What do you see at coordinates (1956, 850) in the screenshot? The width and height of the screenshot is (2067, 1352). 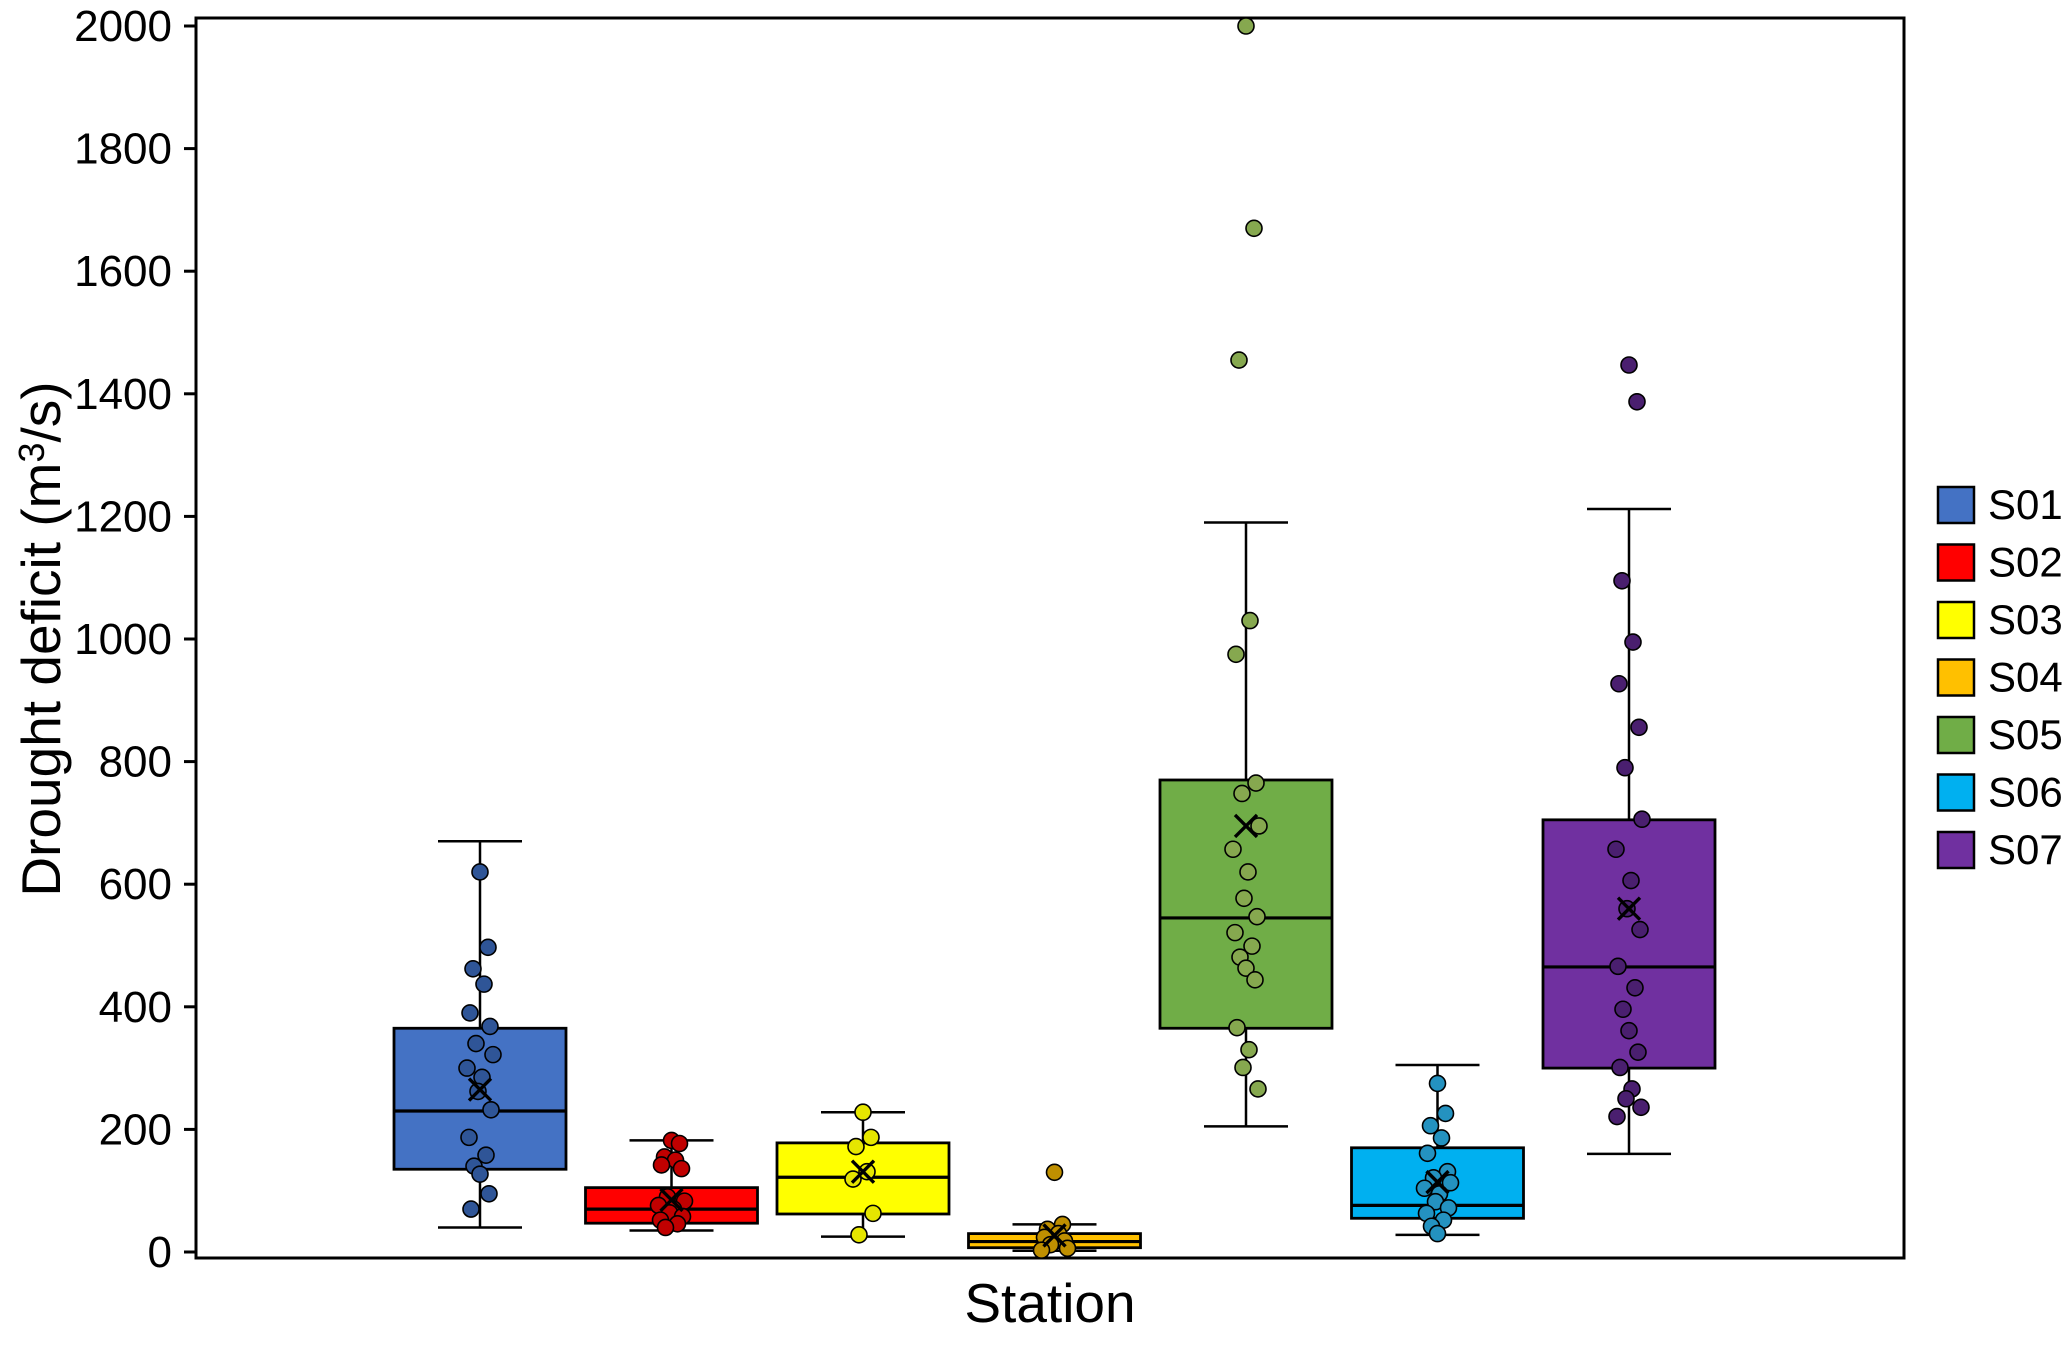 I see `legend-swatch-S07` at bounding box center [1956, 850].